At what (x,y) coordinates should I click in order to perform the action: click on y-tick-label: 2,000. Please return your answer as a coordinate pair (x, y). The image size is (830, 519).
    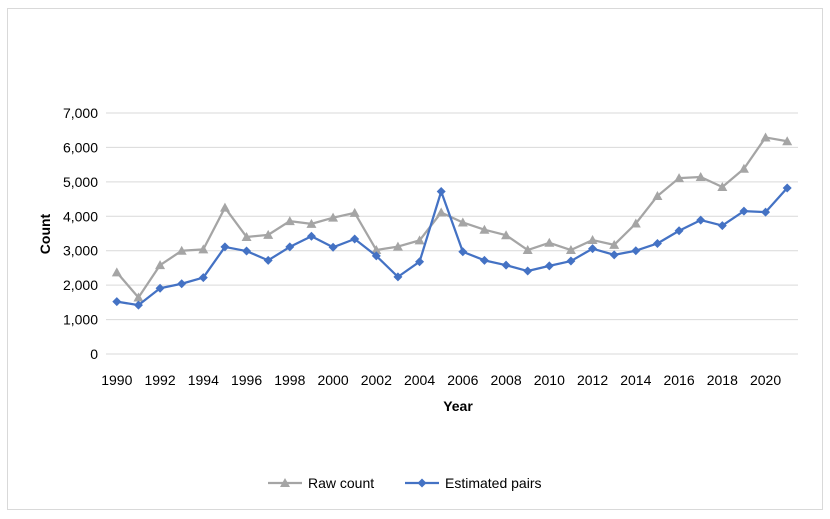
    Looking at the image, I should click on (80, 285).